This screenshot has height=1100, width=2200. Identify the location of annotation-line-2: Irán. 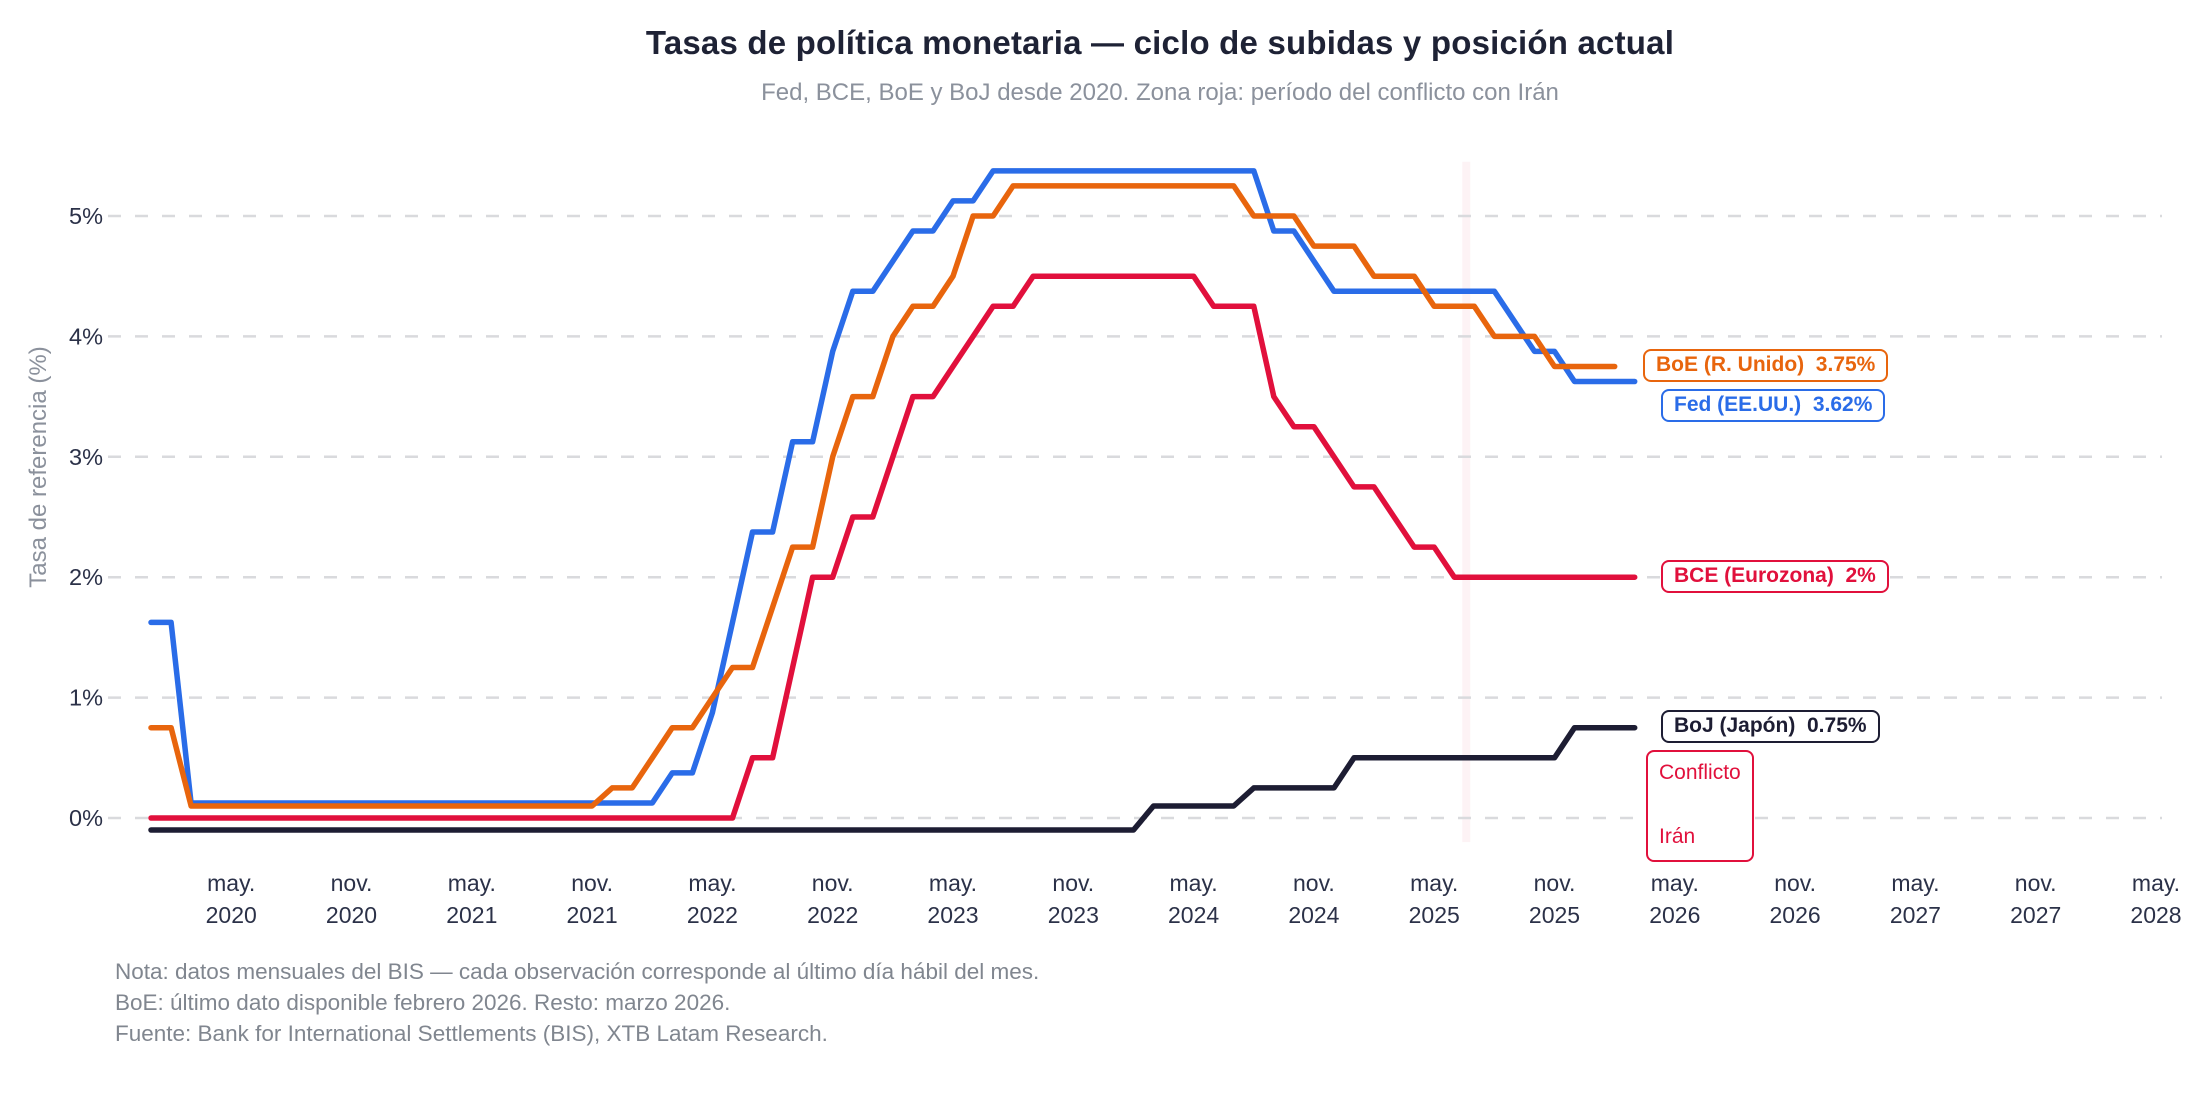
(1677, 836).